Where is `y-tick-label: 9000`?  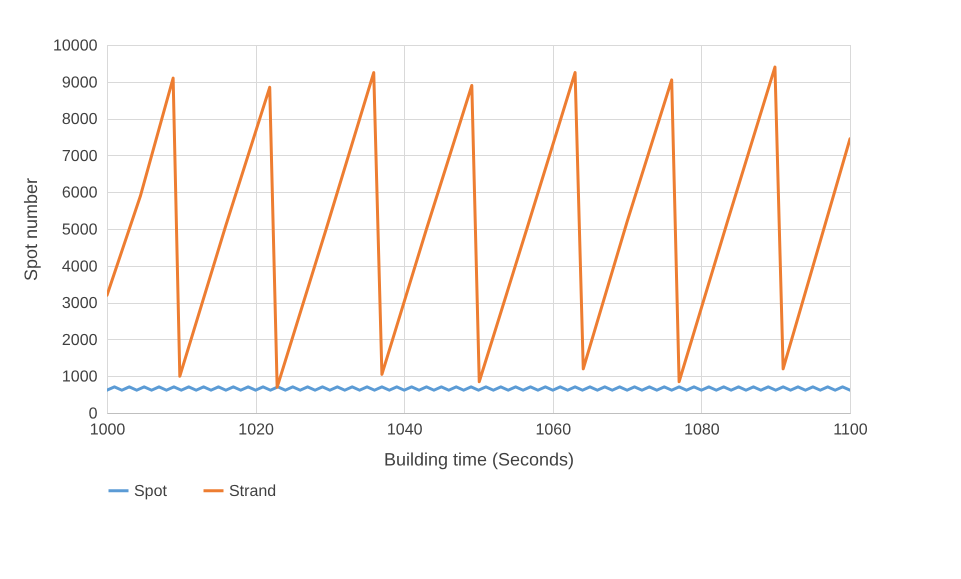 y-tick-label: 9000 is located at coordinates (80, 83).